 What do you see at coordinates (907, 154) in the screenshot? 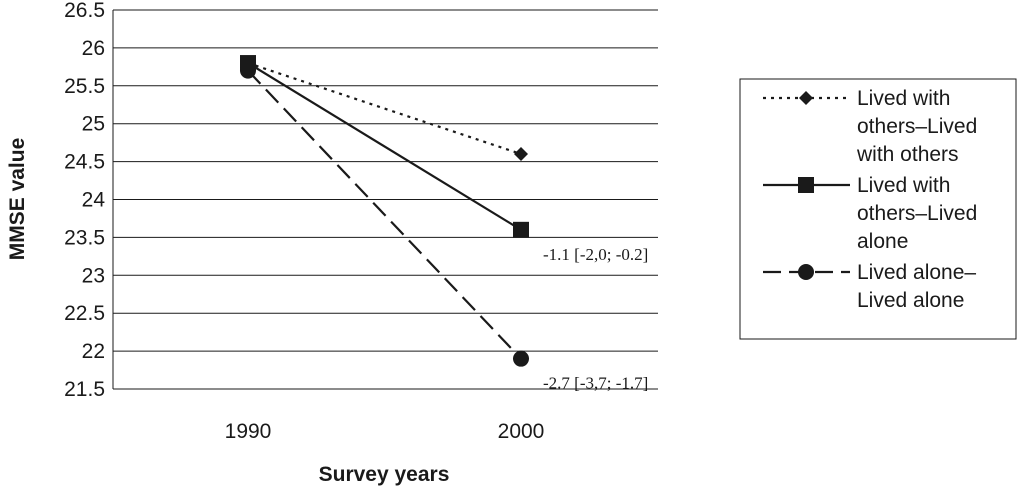
I see `legend-label: with others` at bounding box center [907, 154].